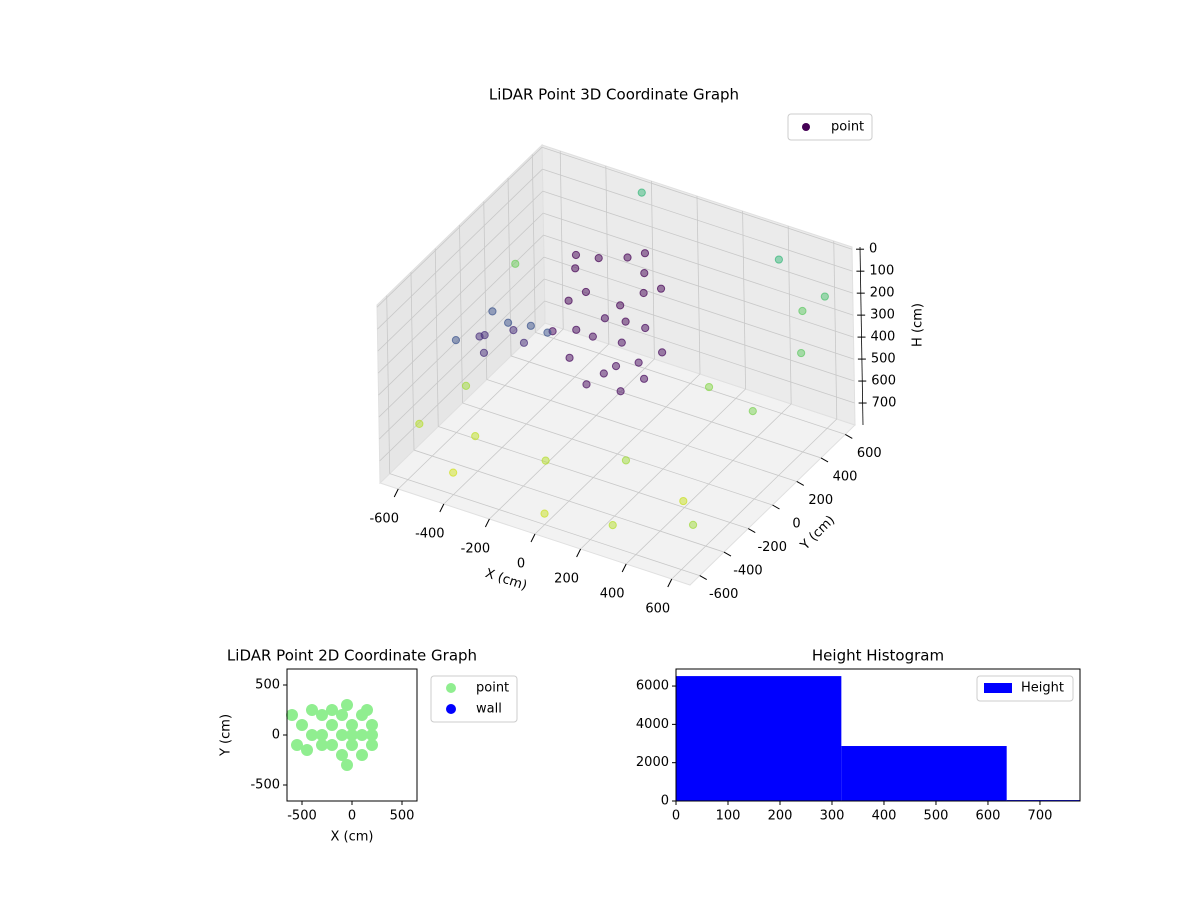  What do you see at coordinates (614, 95) in the screenshot?
I see `chart-title: LiDAR Point 3D Coordinate Graph` at bounding box center [614, 95].